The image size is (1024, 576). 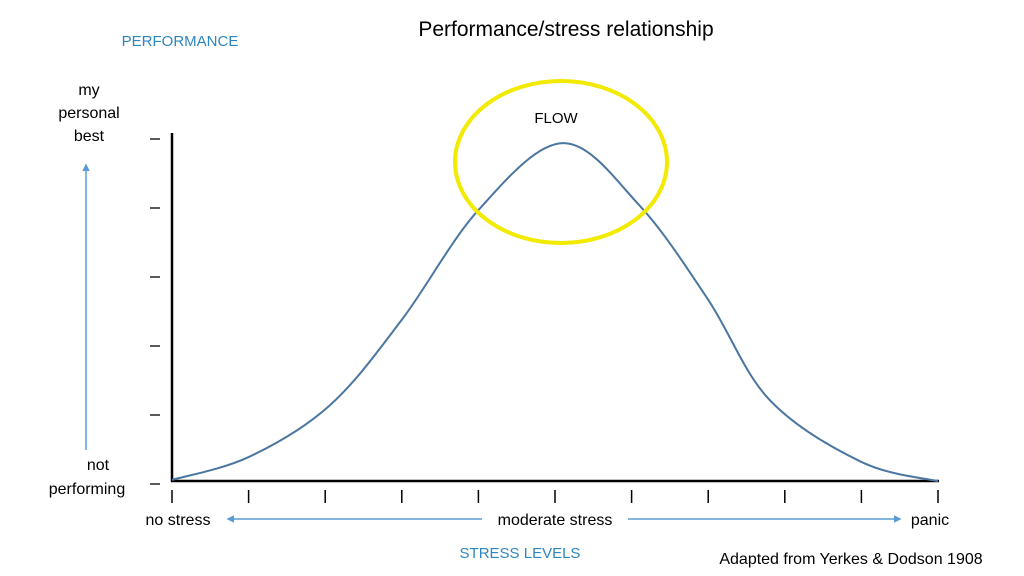 I want to click on y-bottom-label-2: performing, so click(x=87, y=489).